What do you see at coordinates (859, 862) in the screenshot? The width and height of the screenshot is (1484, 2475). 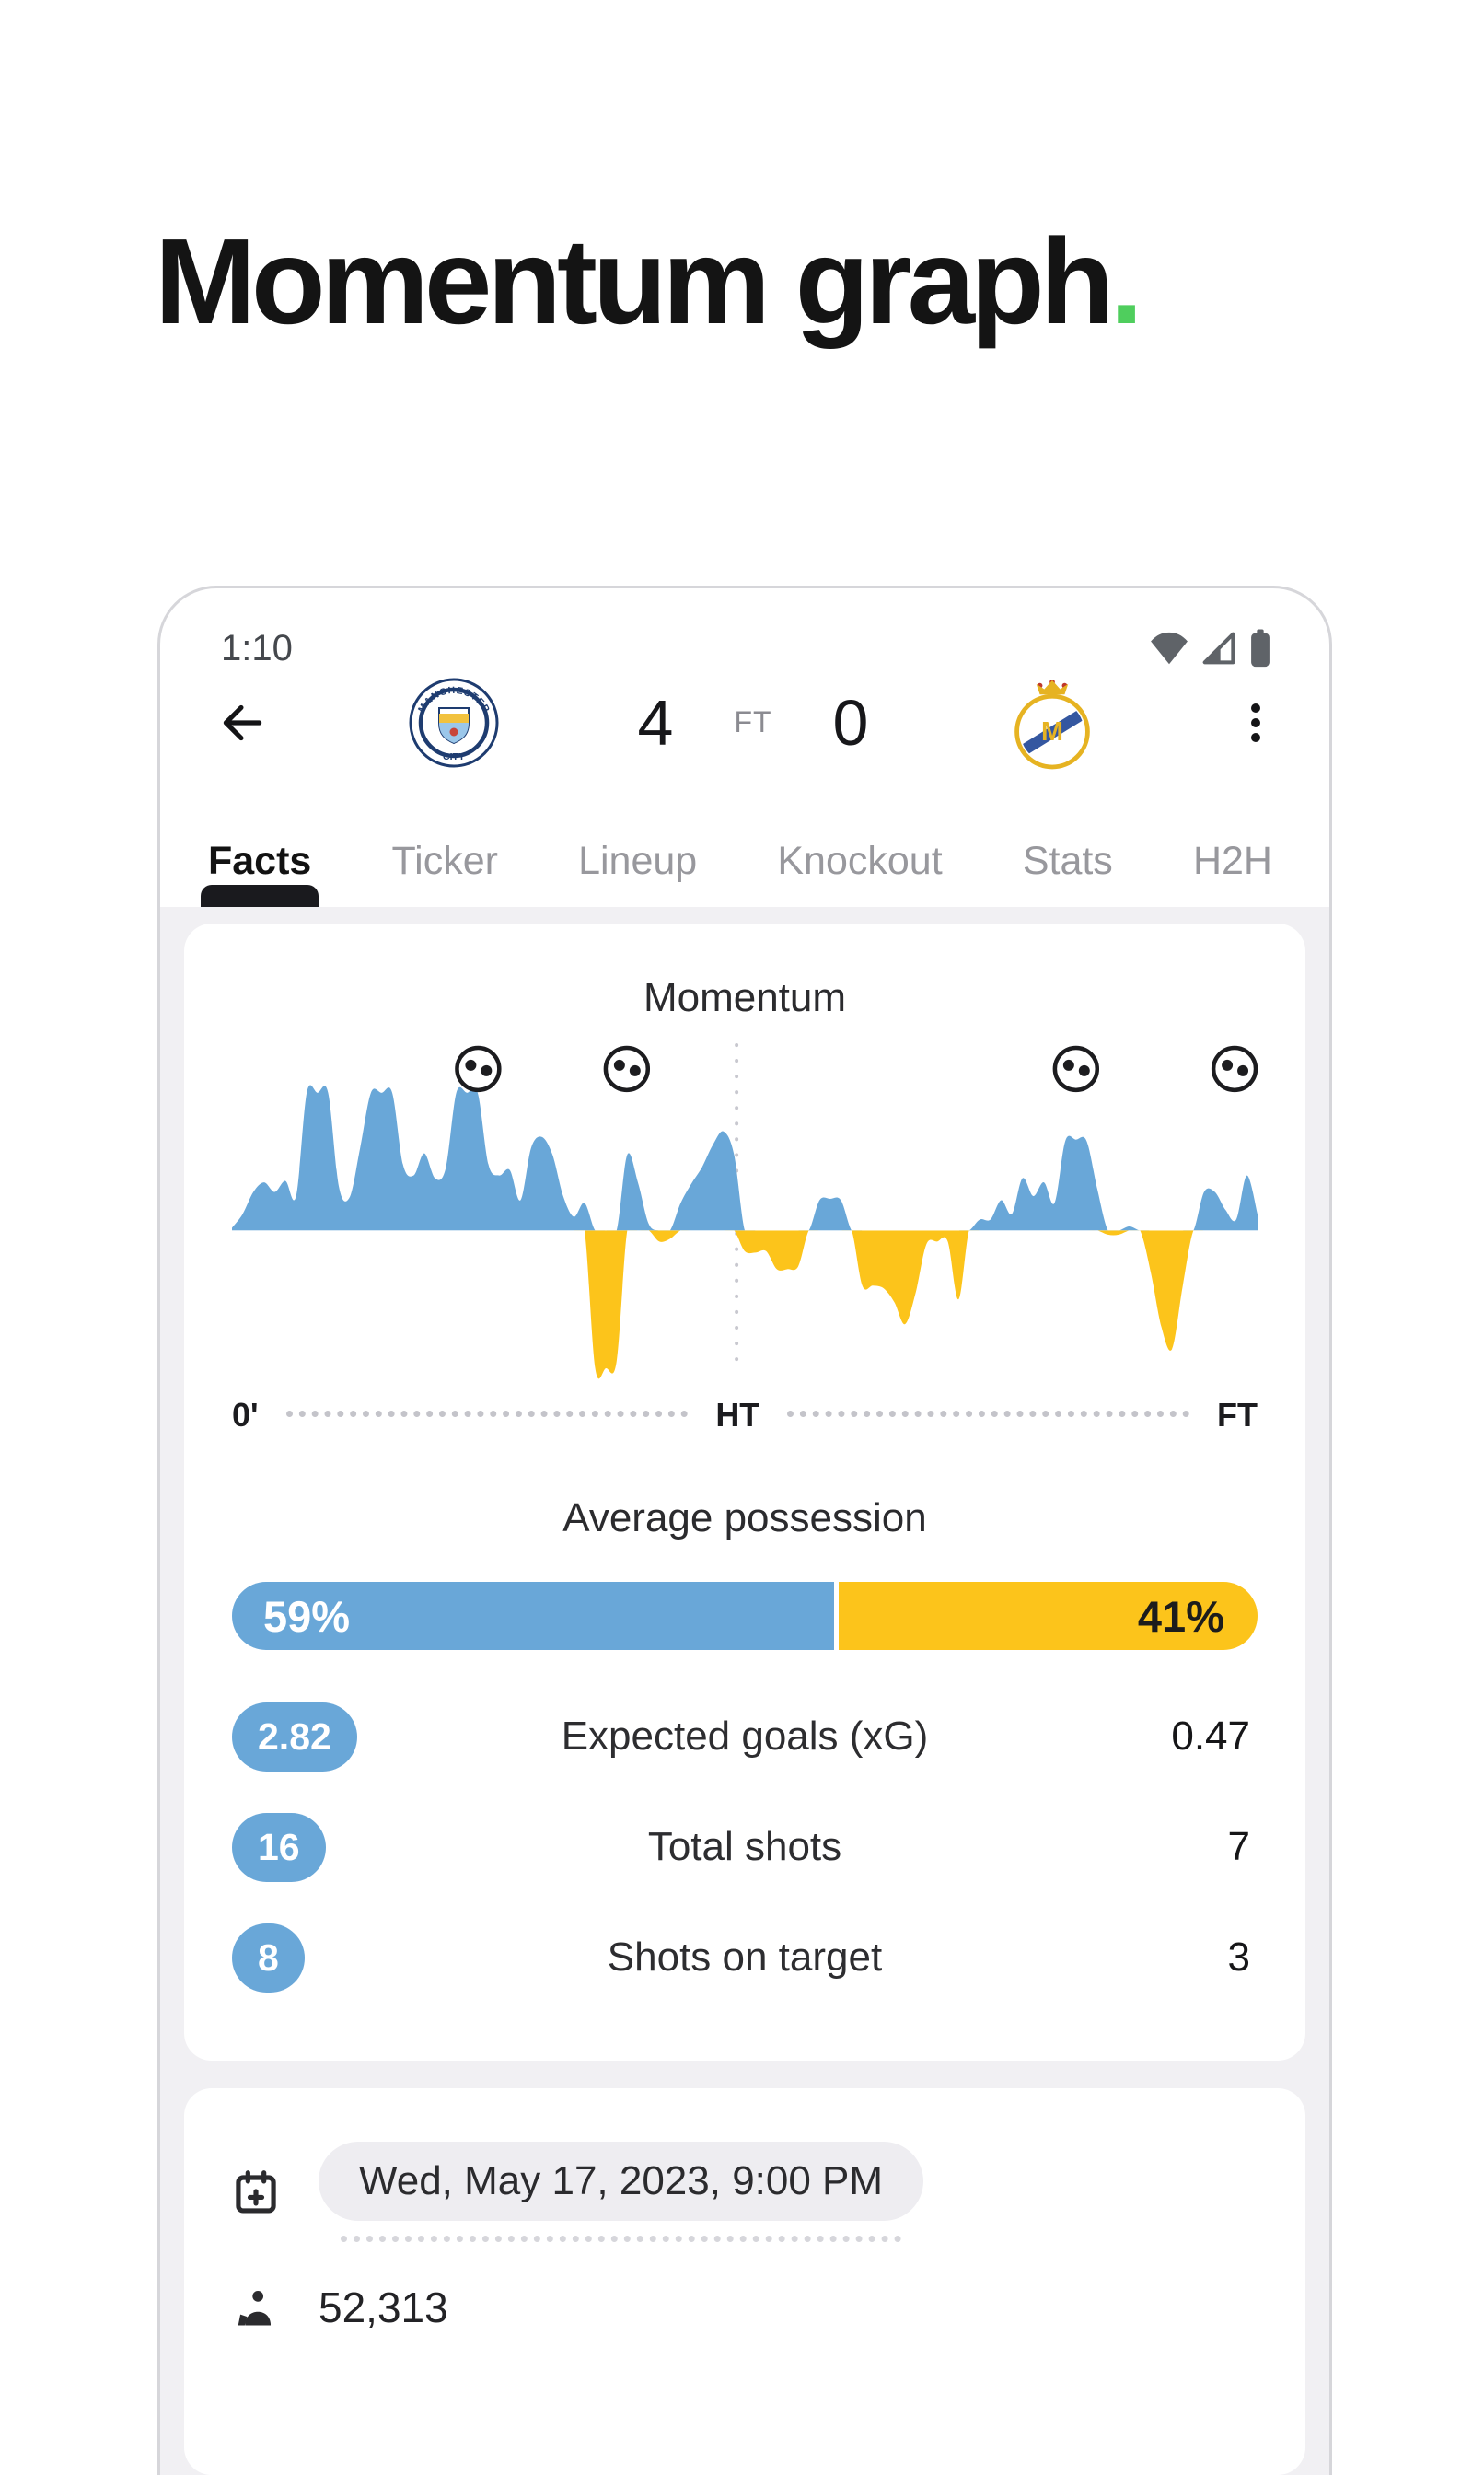 I see `tab-knockout: Knockout` at bounding box center [859, 862].